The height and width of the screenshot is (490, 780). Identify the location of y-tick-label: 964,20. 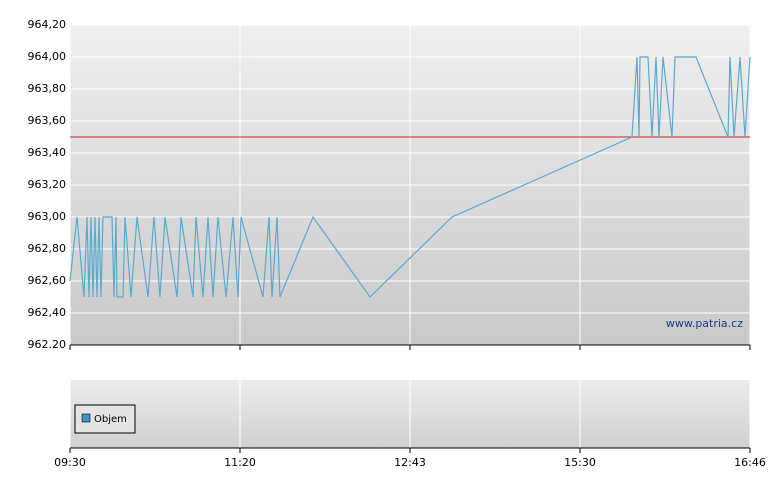
(47, 24).